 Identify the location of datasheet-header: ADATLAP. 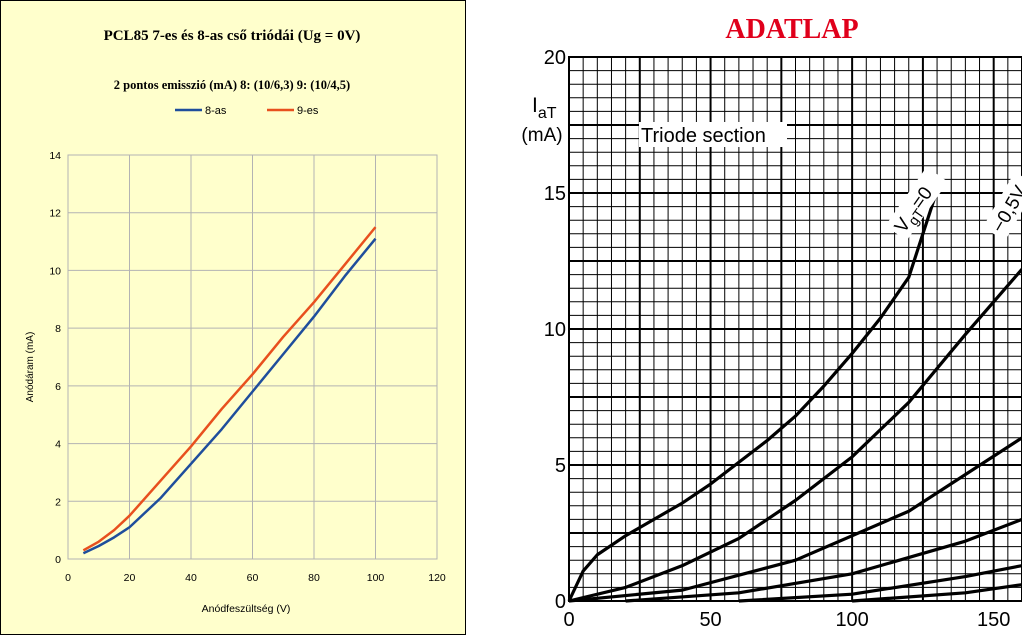
(791, 29).